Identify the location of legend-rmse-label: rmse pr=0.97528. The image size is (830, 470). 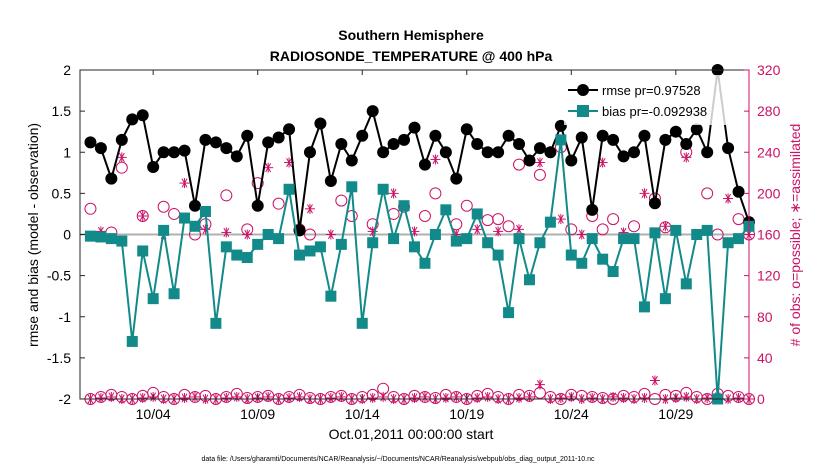
(651, 90).